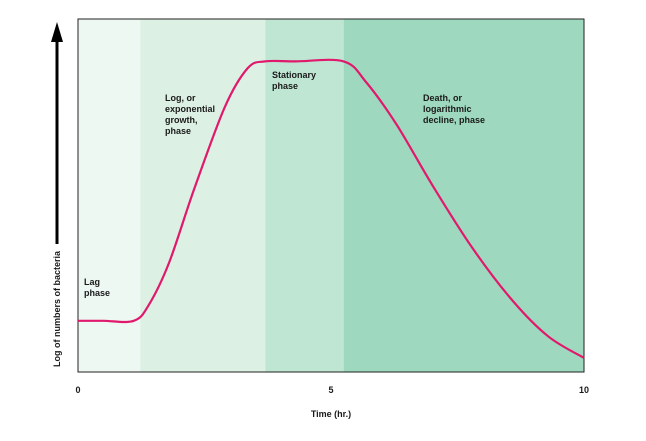 The width and height of the screenshot is (646, 441). I want to click on phase-label-line: Death, or, so click(443, 98).